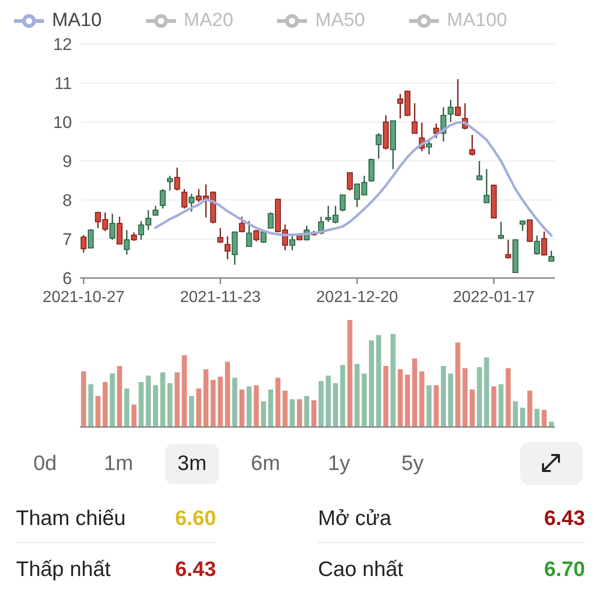  What do you see at coordinates (493, 297) in the screenshot?
I see `x-tick-label: 2022-01-17` at bounding box center [493, 297].